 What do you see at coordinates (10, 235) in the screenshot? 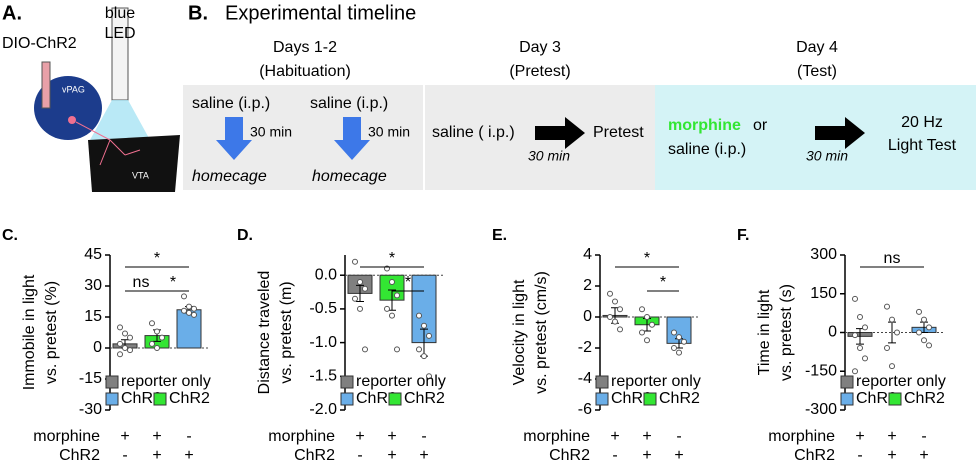
I see `panel-letter: C.` at bounding box center [10, 235].